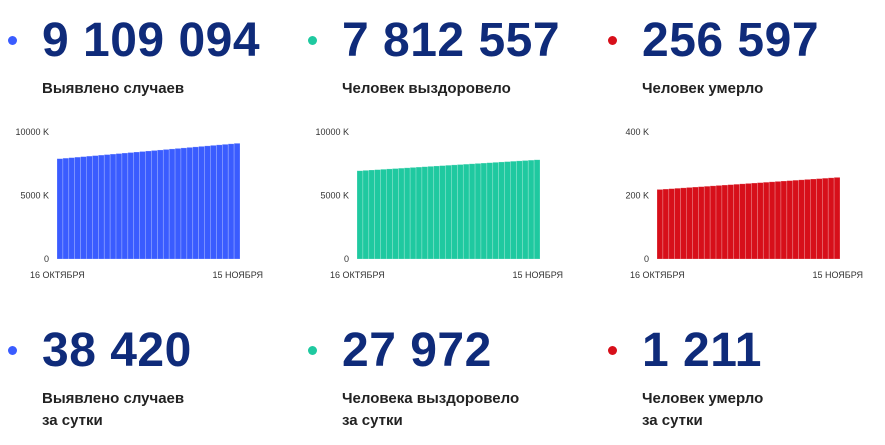  I want to click on cases-daily-label: Выявлено случаев, so click(113, 398).